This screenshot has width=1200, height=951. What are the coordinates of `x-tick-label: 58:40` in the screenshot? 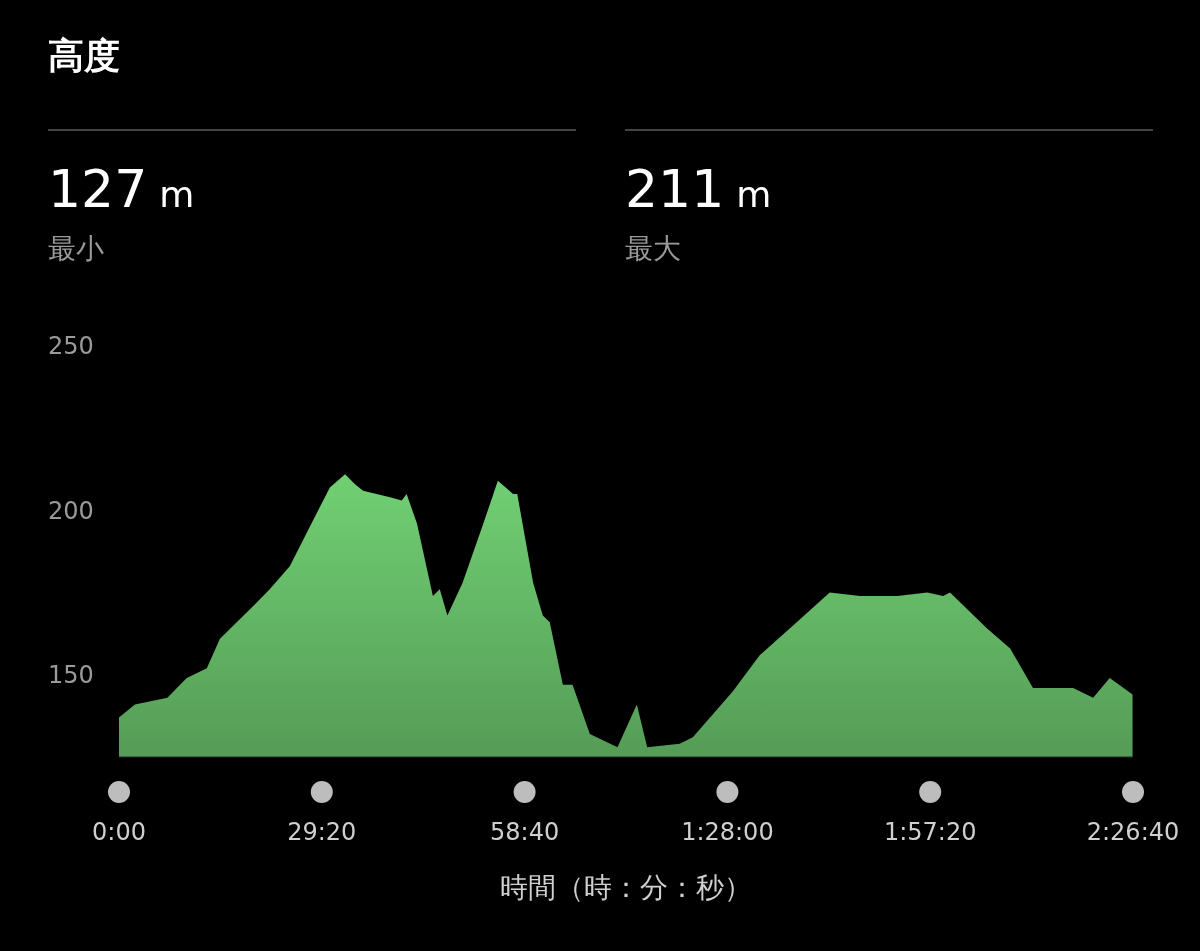 It's located at (525, 832).